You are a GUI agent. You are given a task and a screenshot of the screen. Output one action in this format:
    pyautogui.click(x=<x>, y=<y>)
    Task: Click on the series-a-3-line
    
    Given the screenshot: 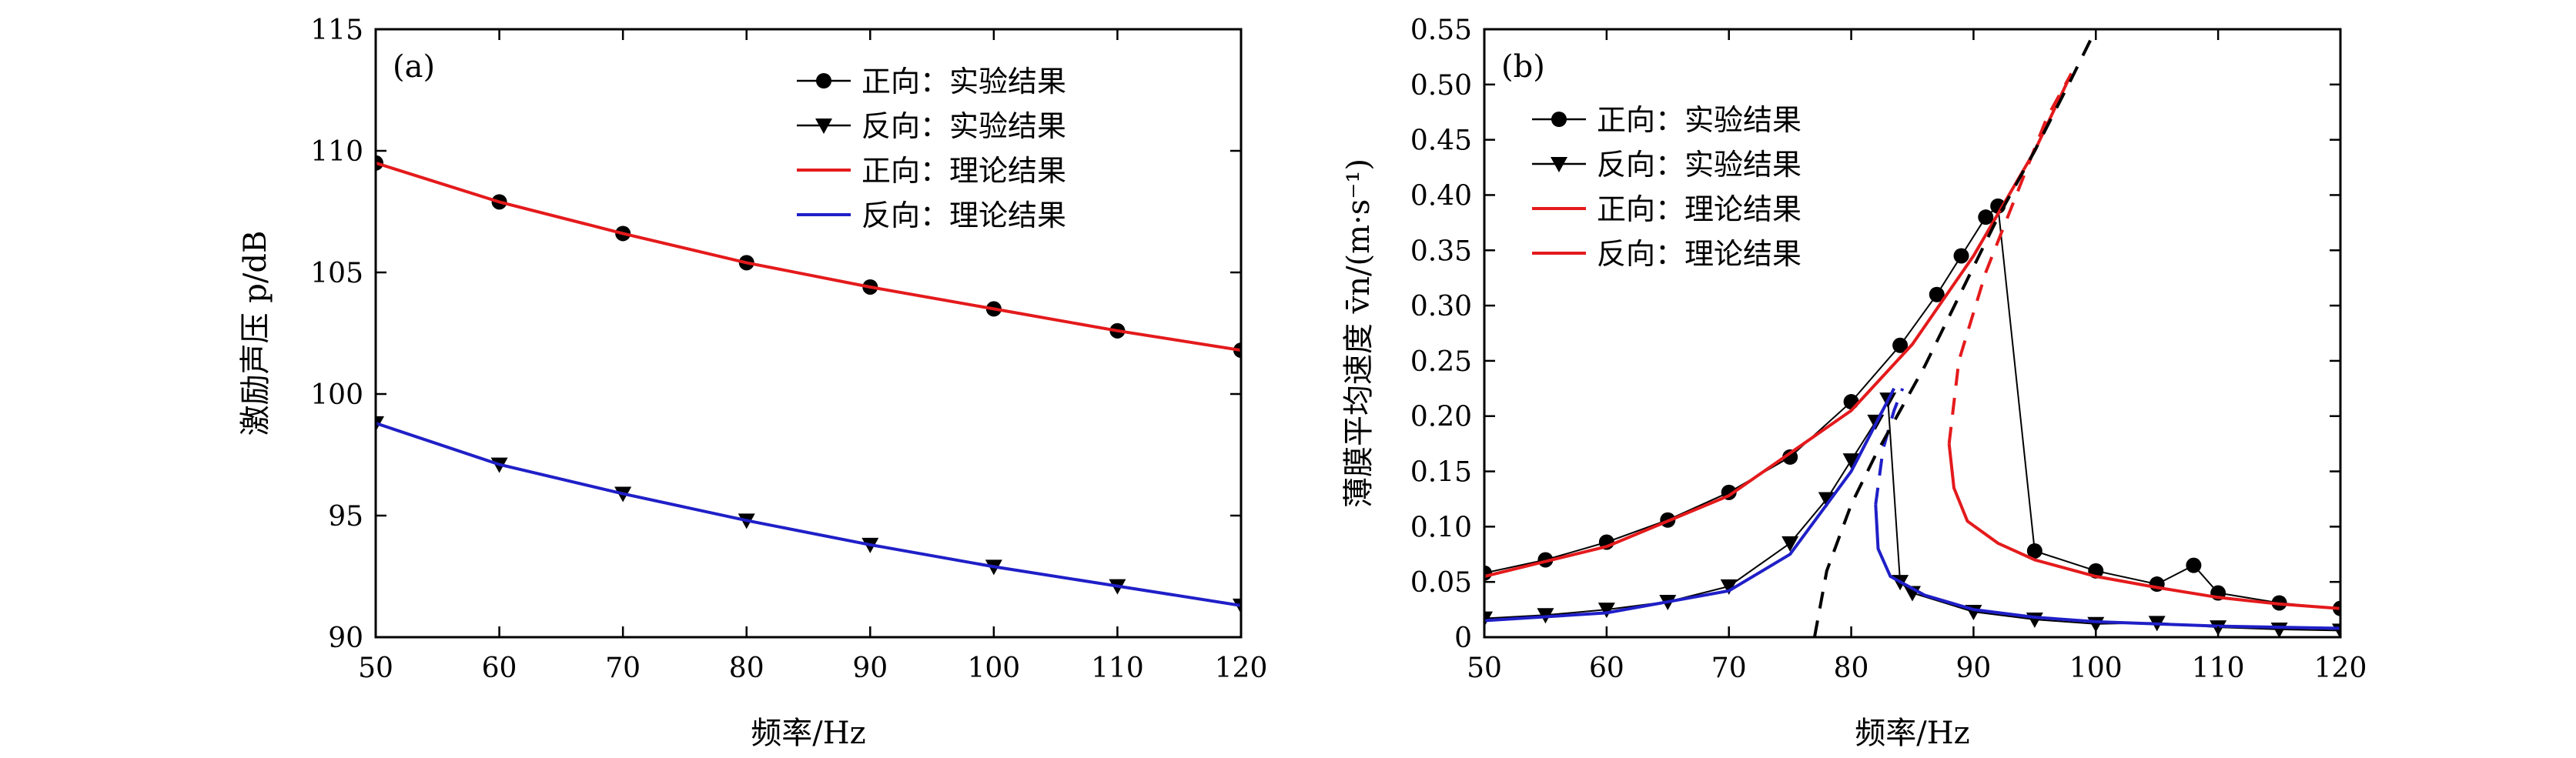 What is the action you would take?
    pyautogui.click(x=809, y=514)
    